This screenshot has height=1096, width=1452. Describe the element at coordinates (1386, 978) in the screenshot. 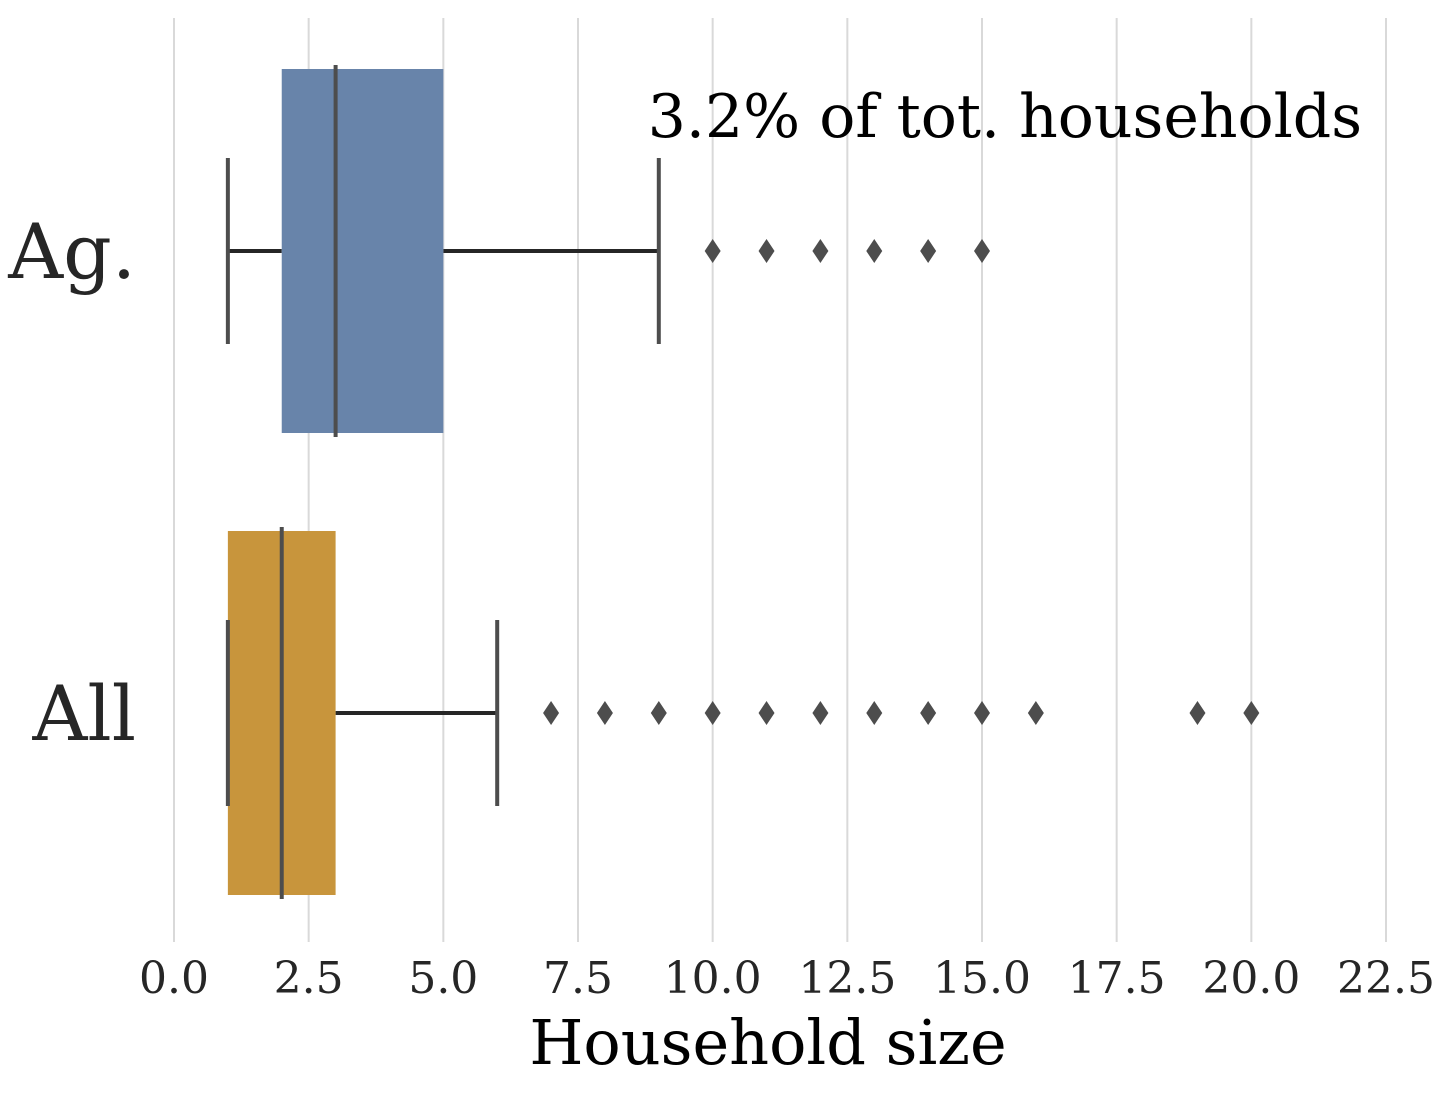

I see `x-tick-label: 22.5` at that location.